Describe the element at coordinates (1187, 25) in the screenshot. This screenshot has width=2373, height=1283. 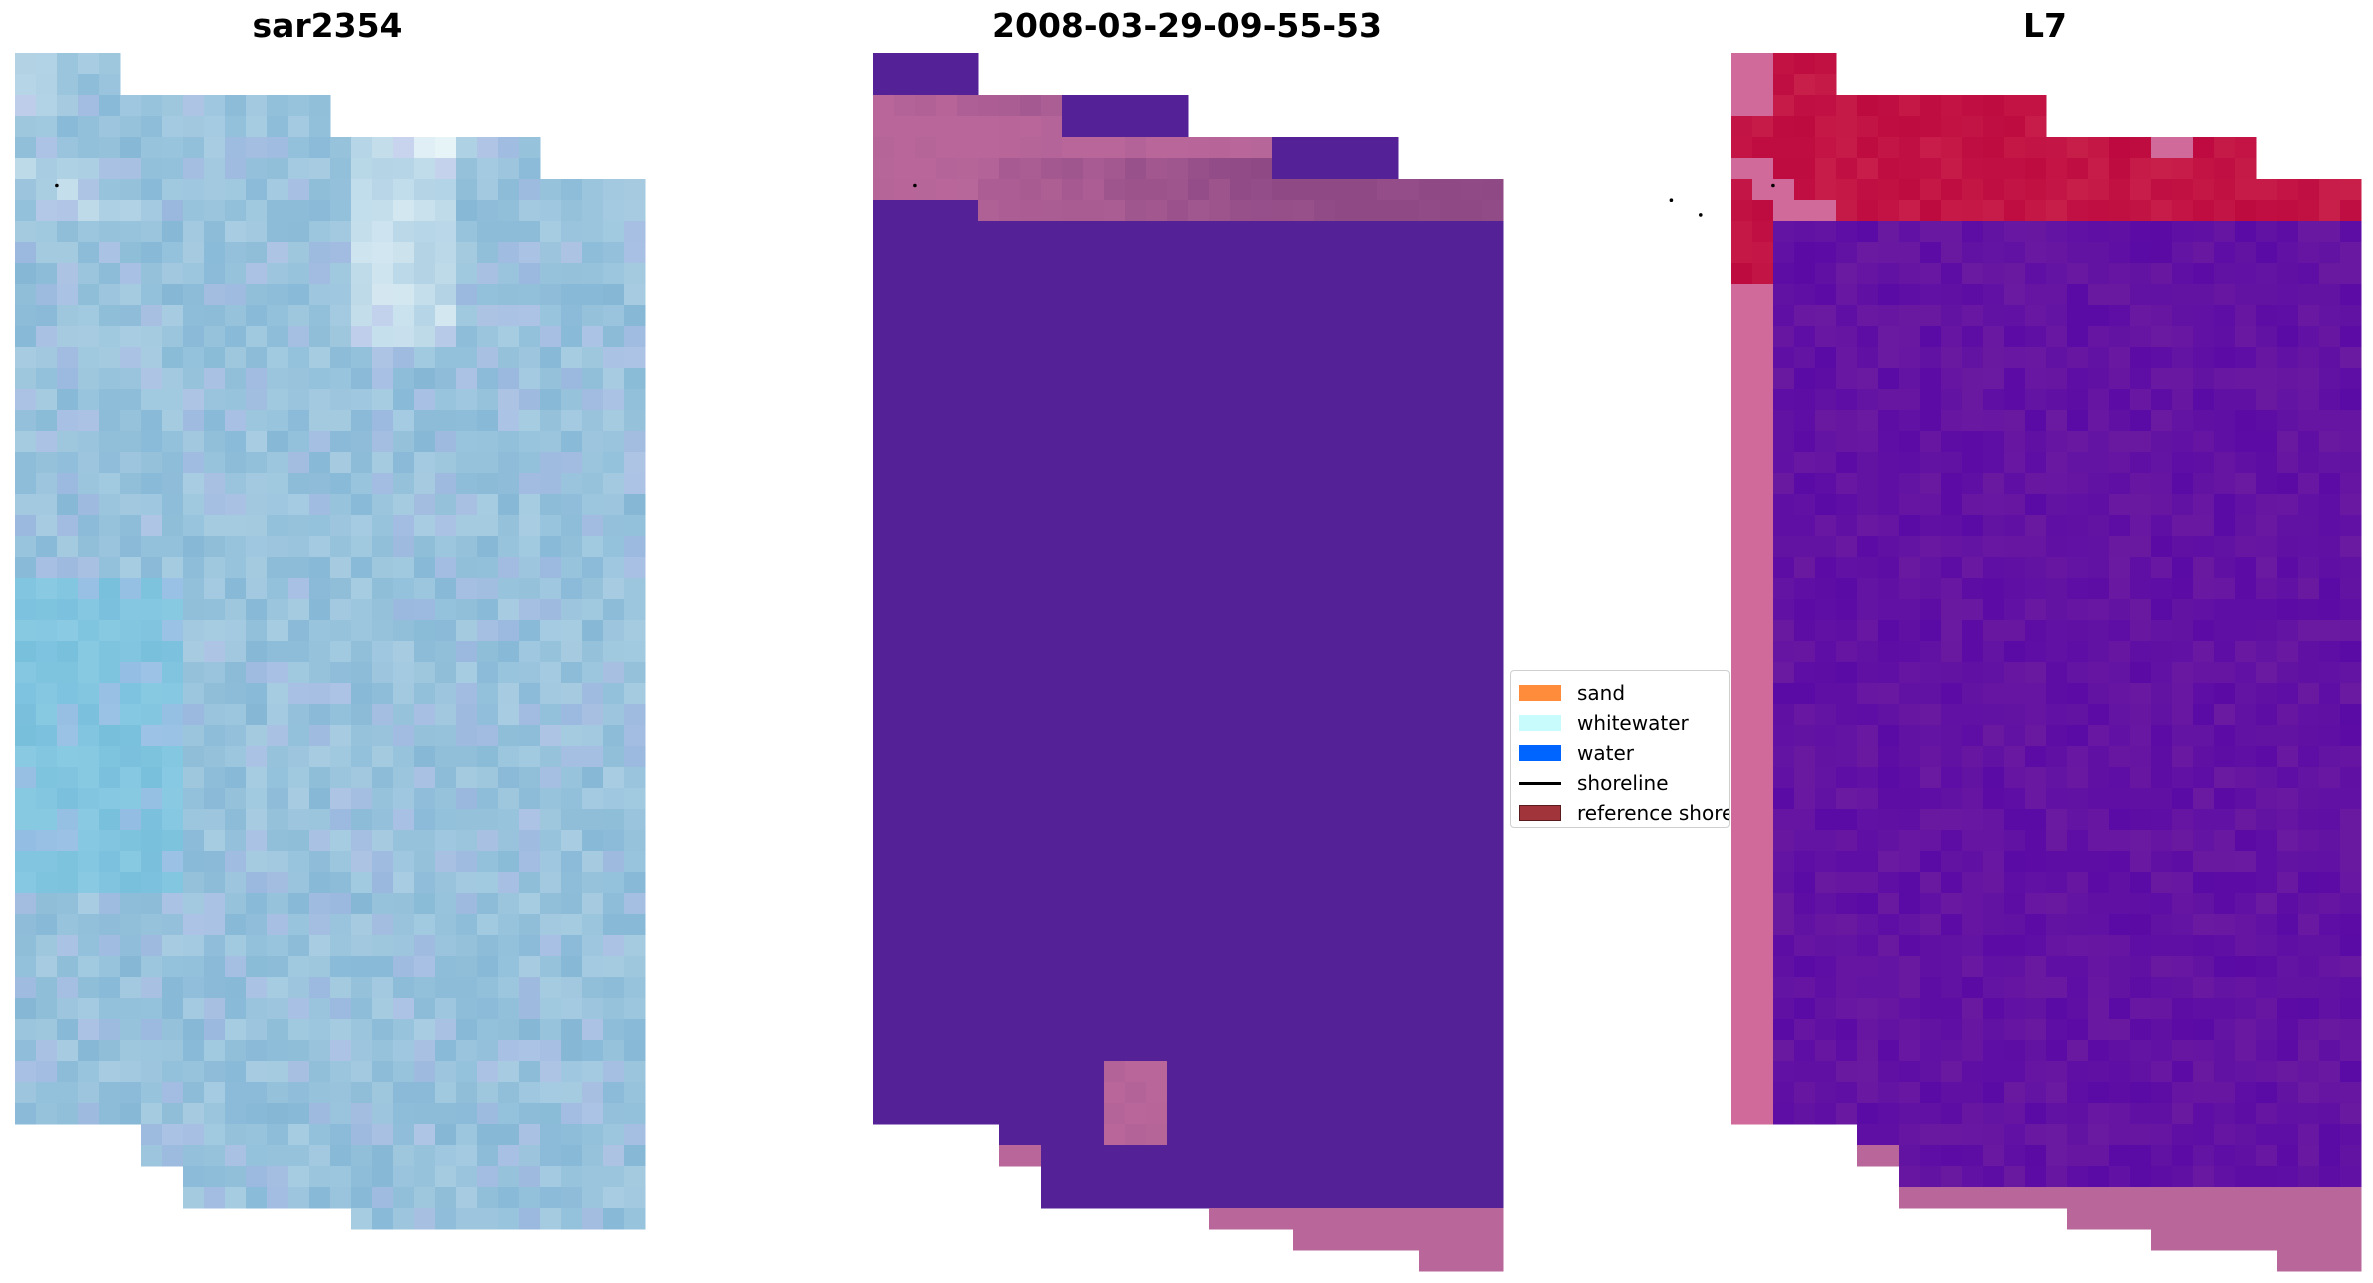
I see `panel-title-classified: 2008-03-29-09-55-53` at that location.